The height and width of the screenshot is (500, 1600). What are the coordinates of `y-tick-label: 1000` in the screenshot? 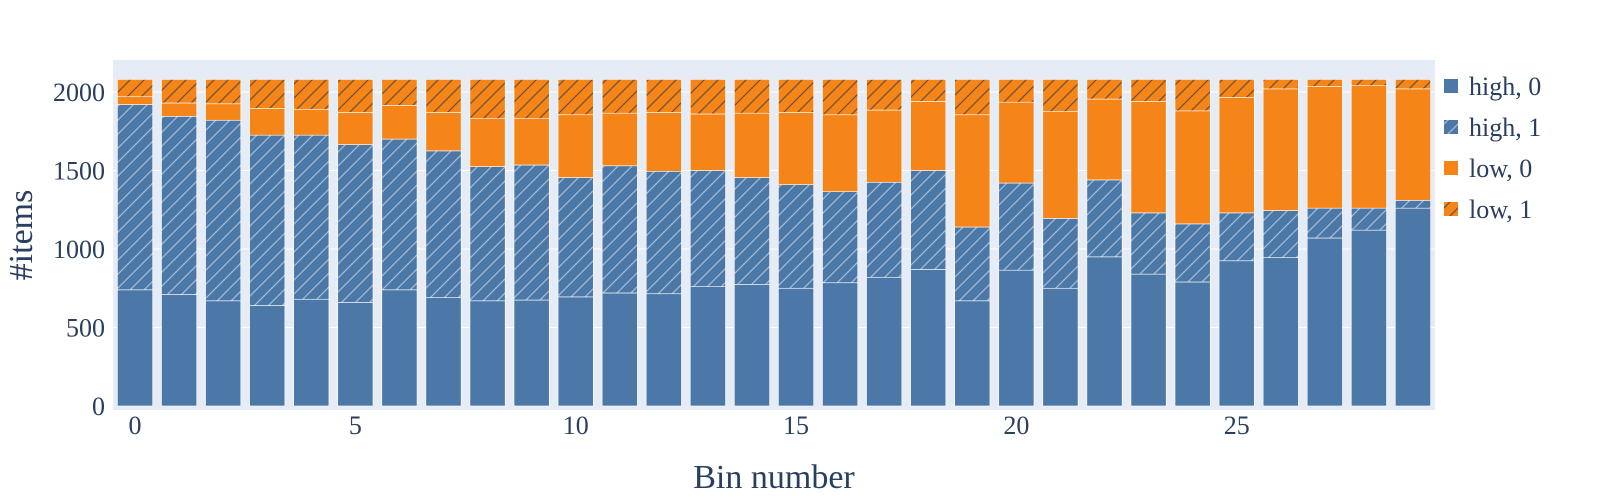 It's located at (79, 249).